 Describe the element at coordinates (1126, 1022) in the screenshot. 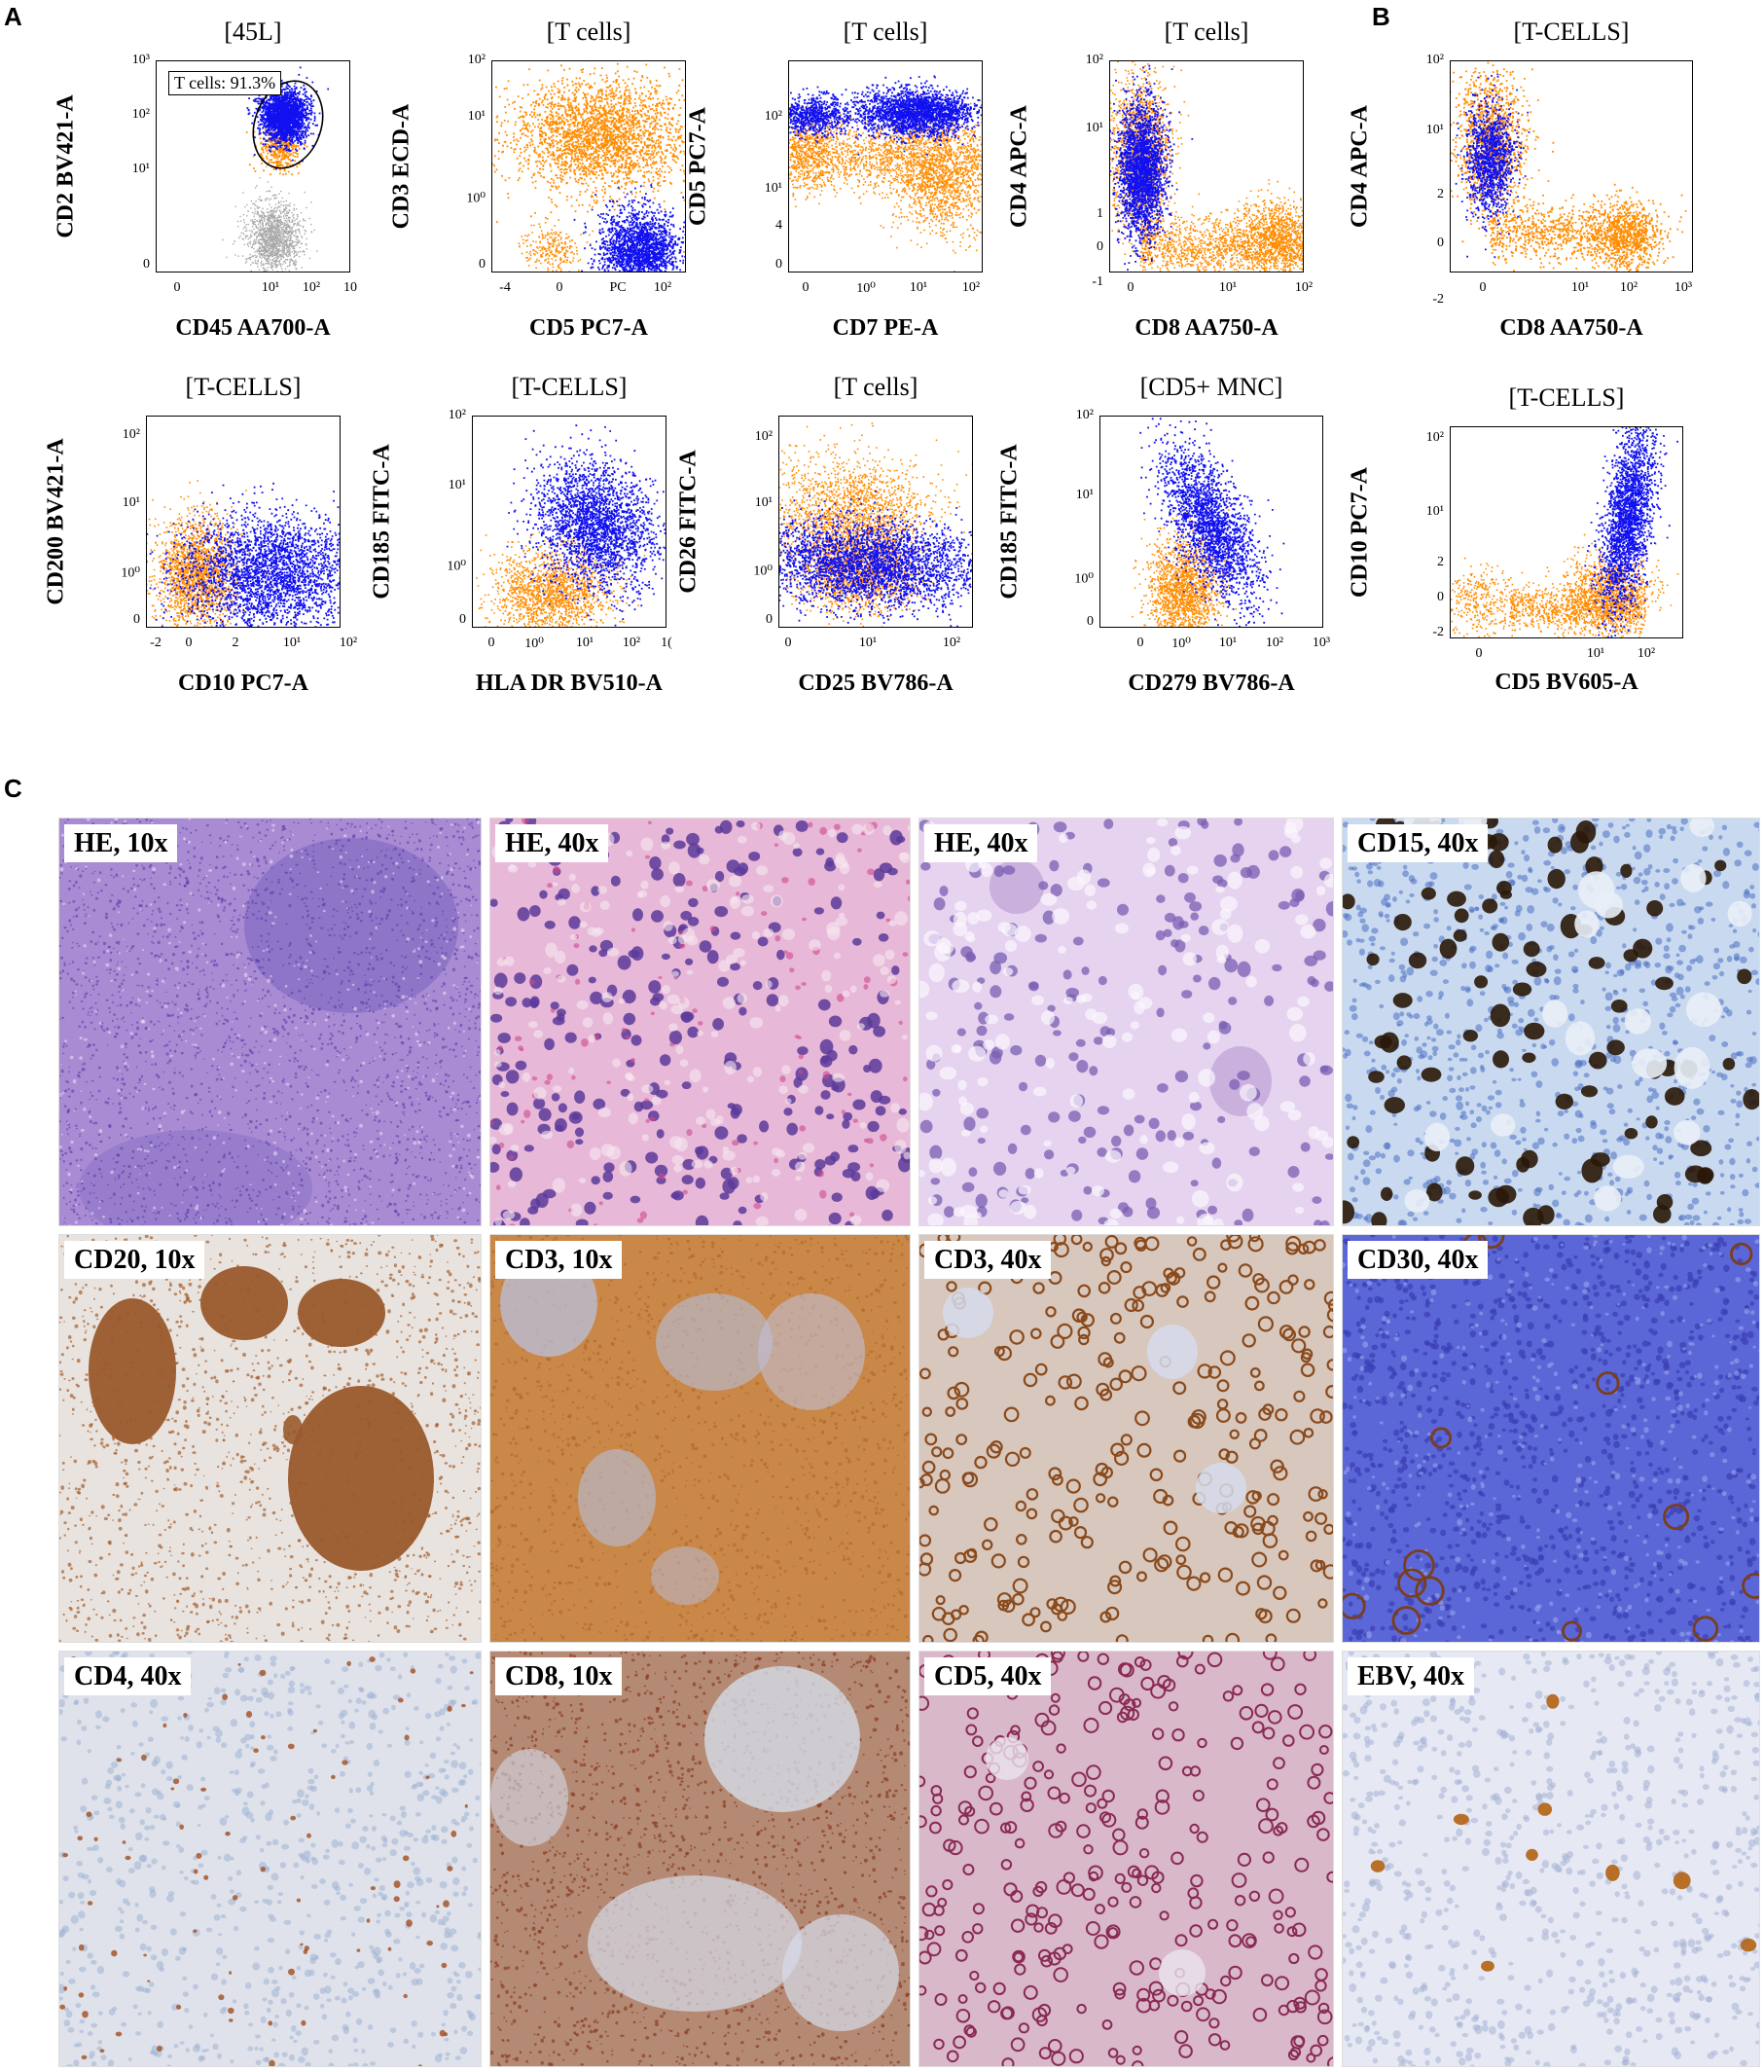

I see `histology-panel-he-40x-b: HE, 40x` at that location.